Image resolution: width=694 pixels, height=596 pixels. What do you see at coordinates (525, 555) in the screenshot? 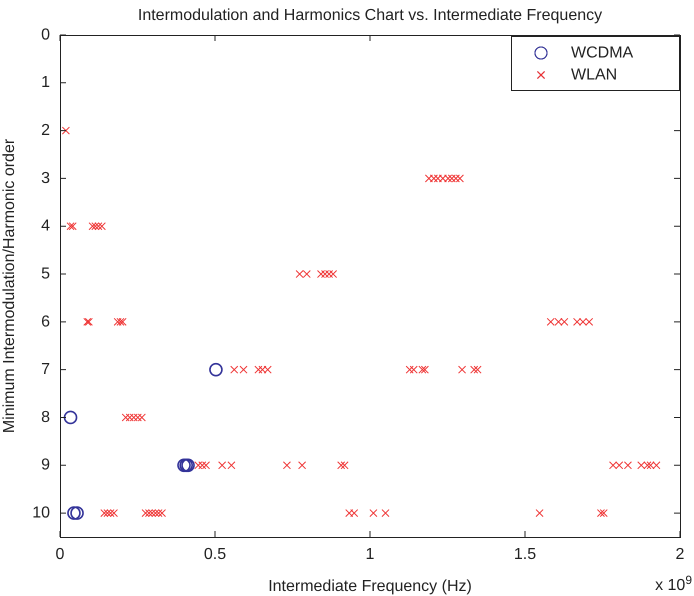
I see `x-tick-label: 1.5` at bounding box center [525, 555].